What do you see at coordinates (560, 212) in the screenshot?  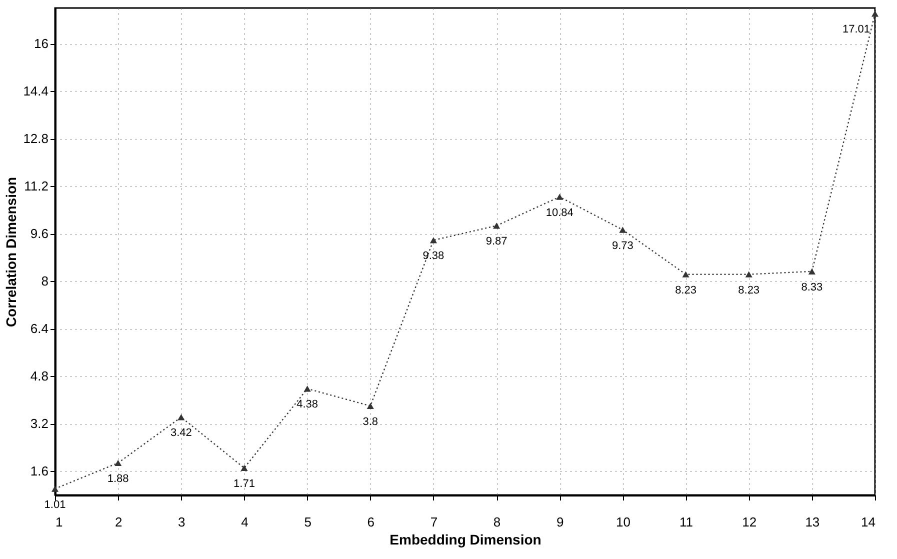 I see `data-label: 10.84` at bounding box center [560, 212].